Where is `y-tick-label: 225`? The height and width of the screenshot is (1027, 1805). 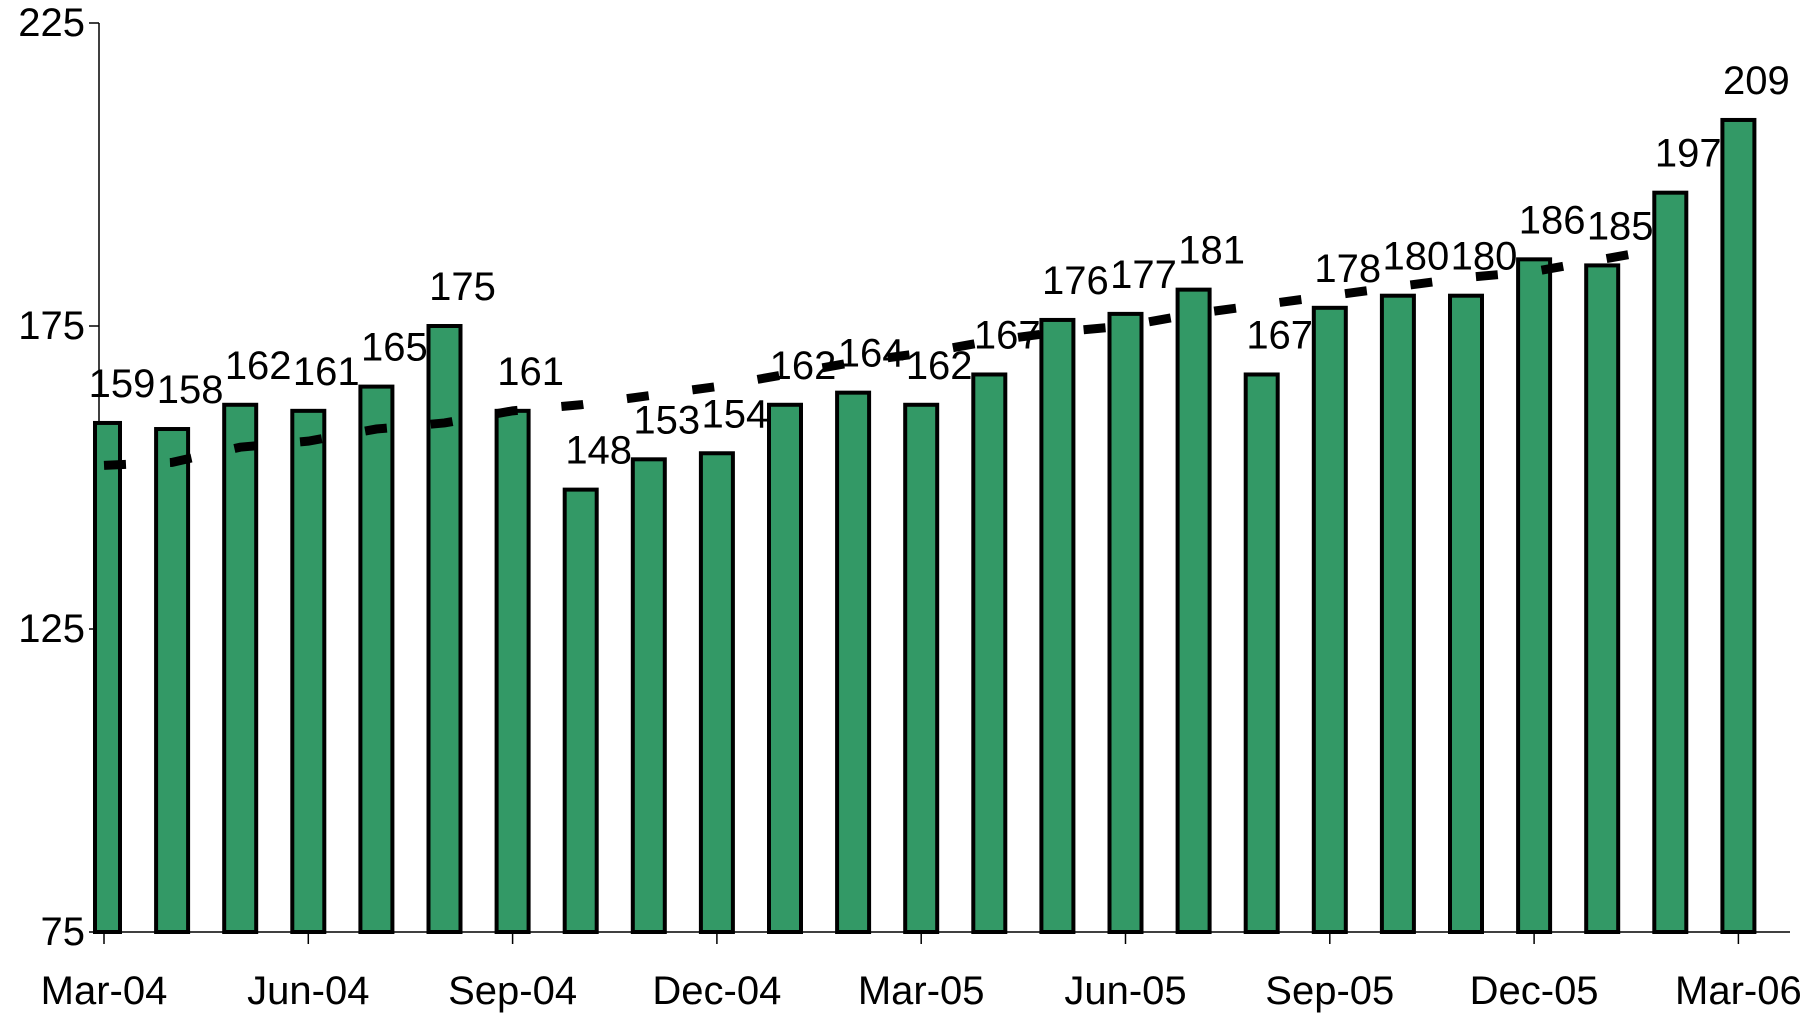
y-tick-label: 225 is located at coordinates (51, 23).